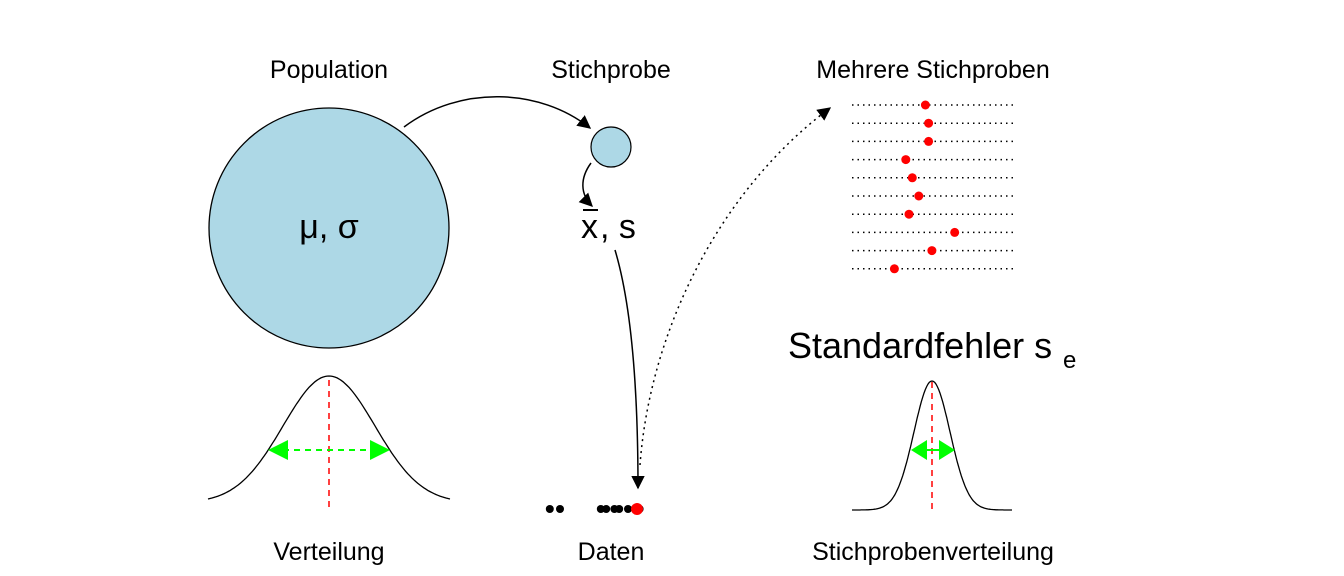 The height and width of the screenshot is (576, 1344). What do you see at coordinates (611, 147) in the screenshot?
I see `sample-circle` at bounding box center [611, 147].